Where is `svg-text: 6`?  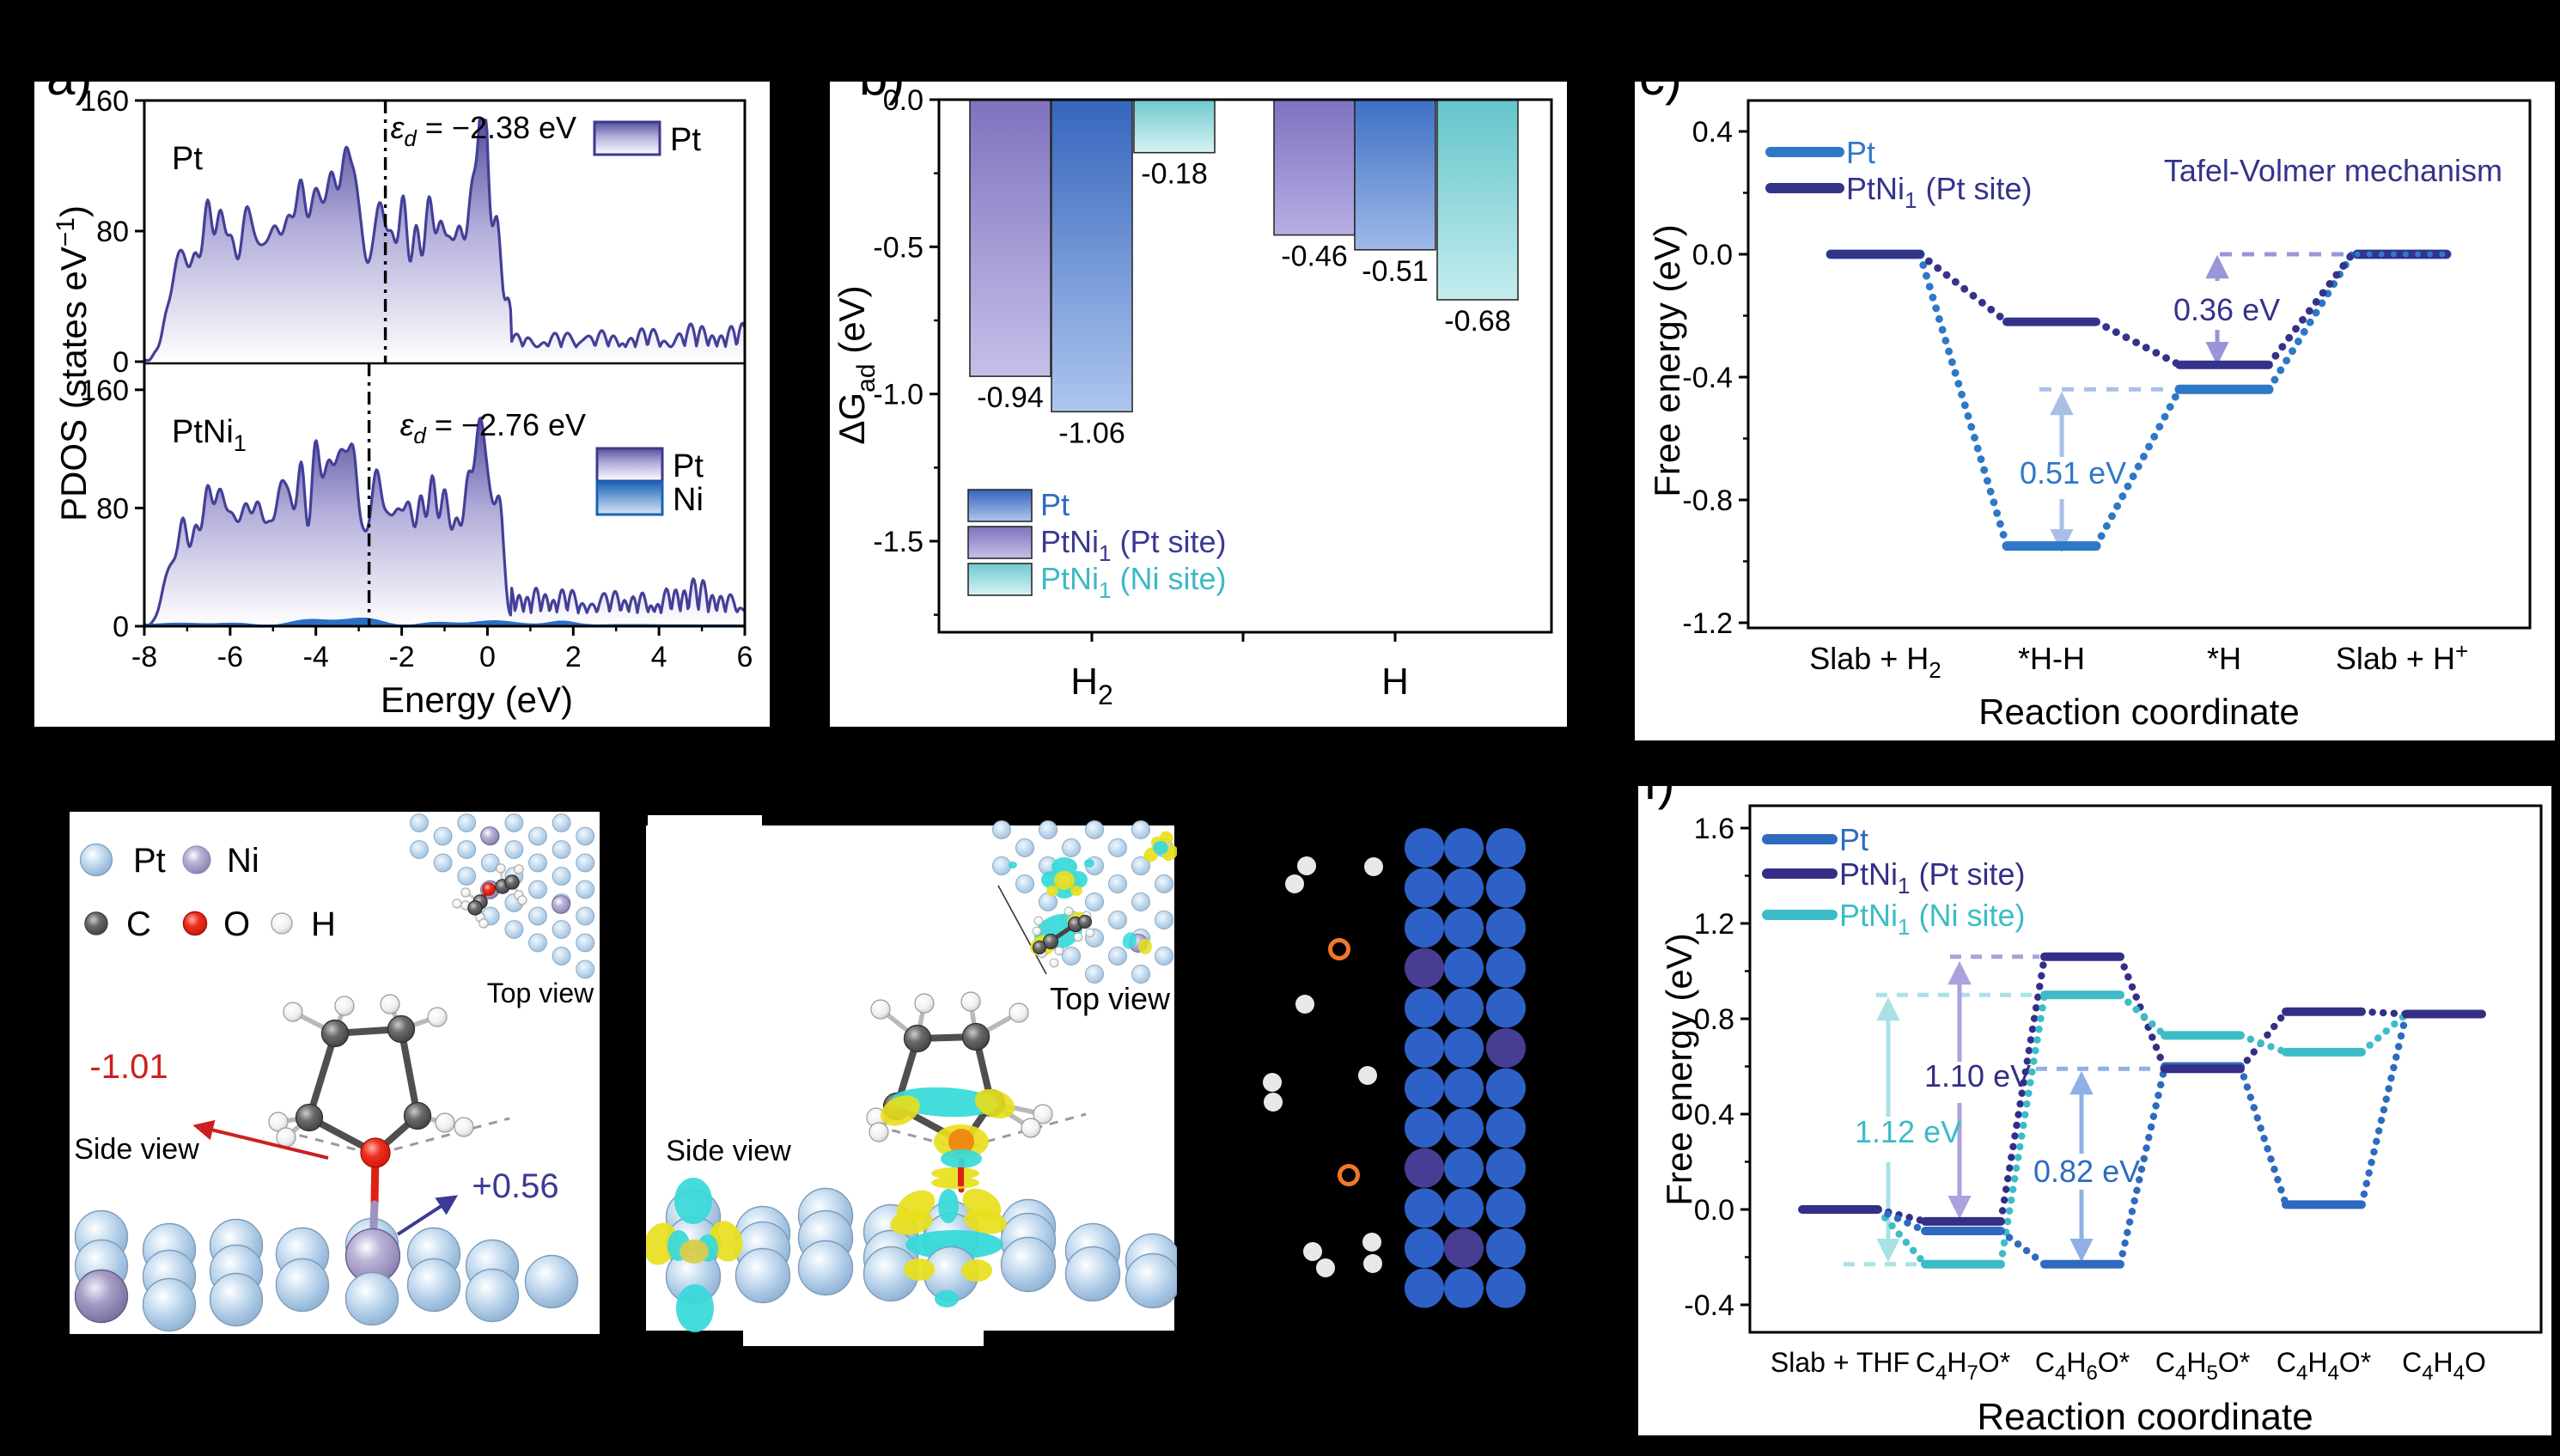 svg-text: 6 is located at coordinates (745, 657).